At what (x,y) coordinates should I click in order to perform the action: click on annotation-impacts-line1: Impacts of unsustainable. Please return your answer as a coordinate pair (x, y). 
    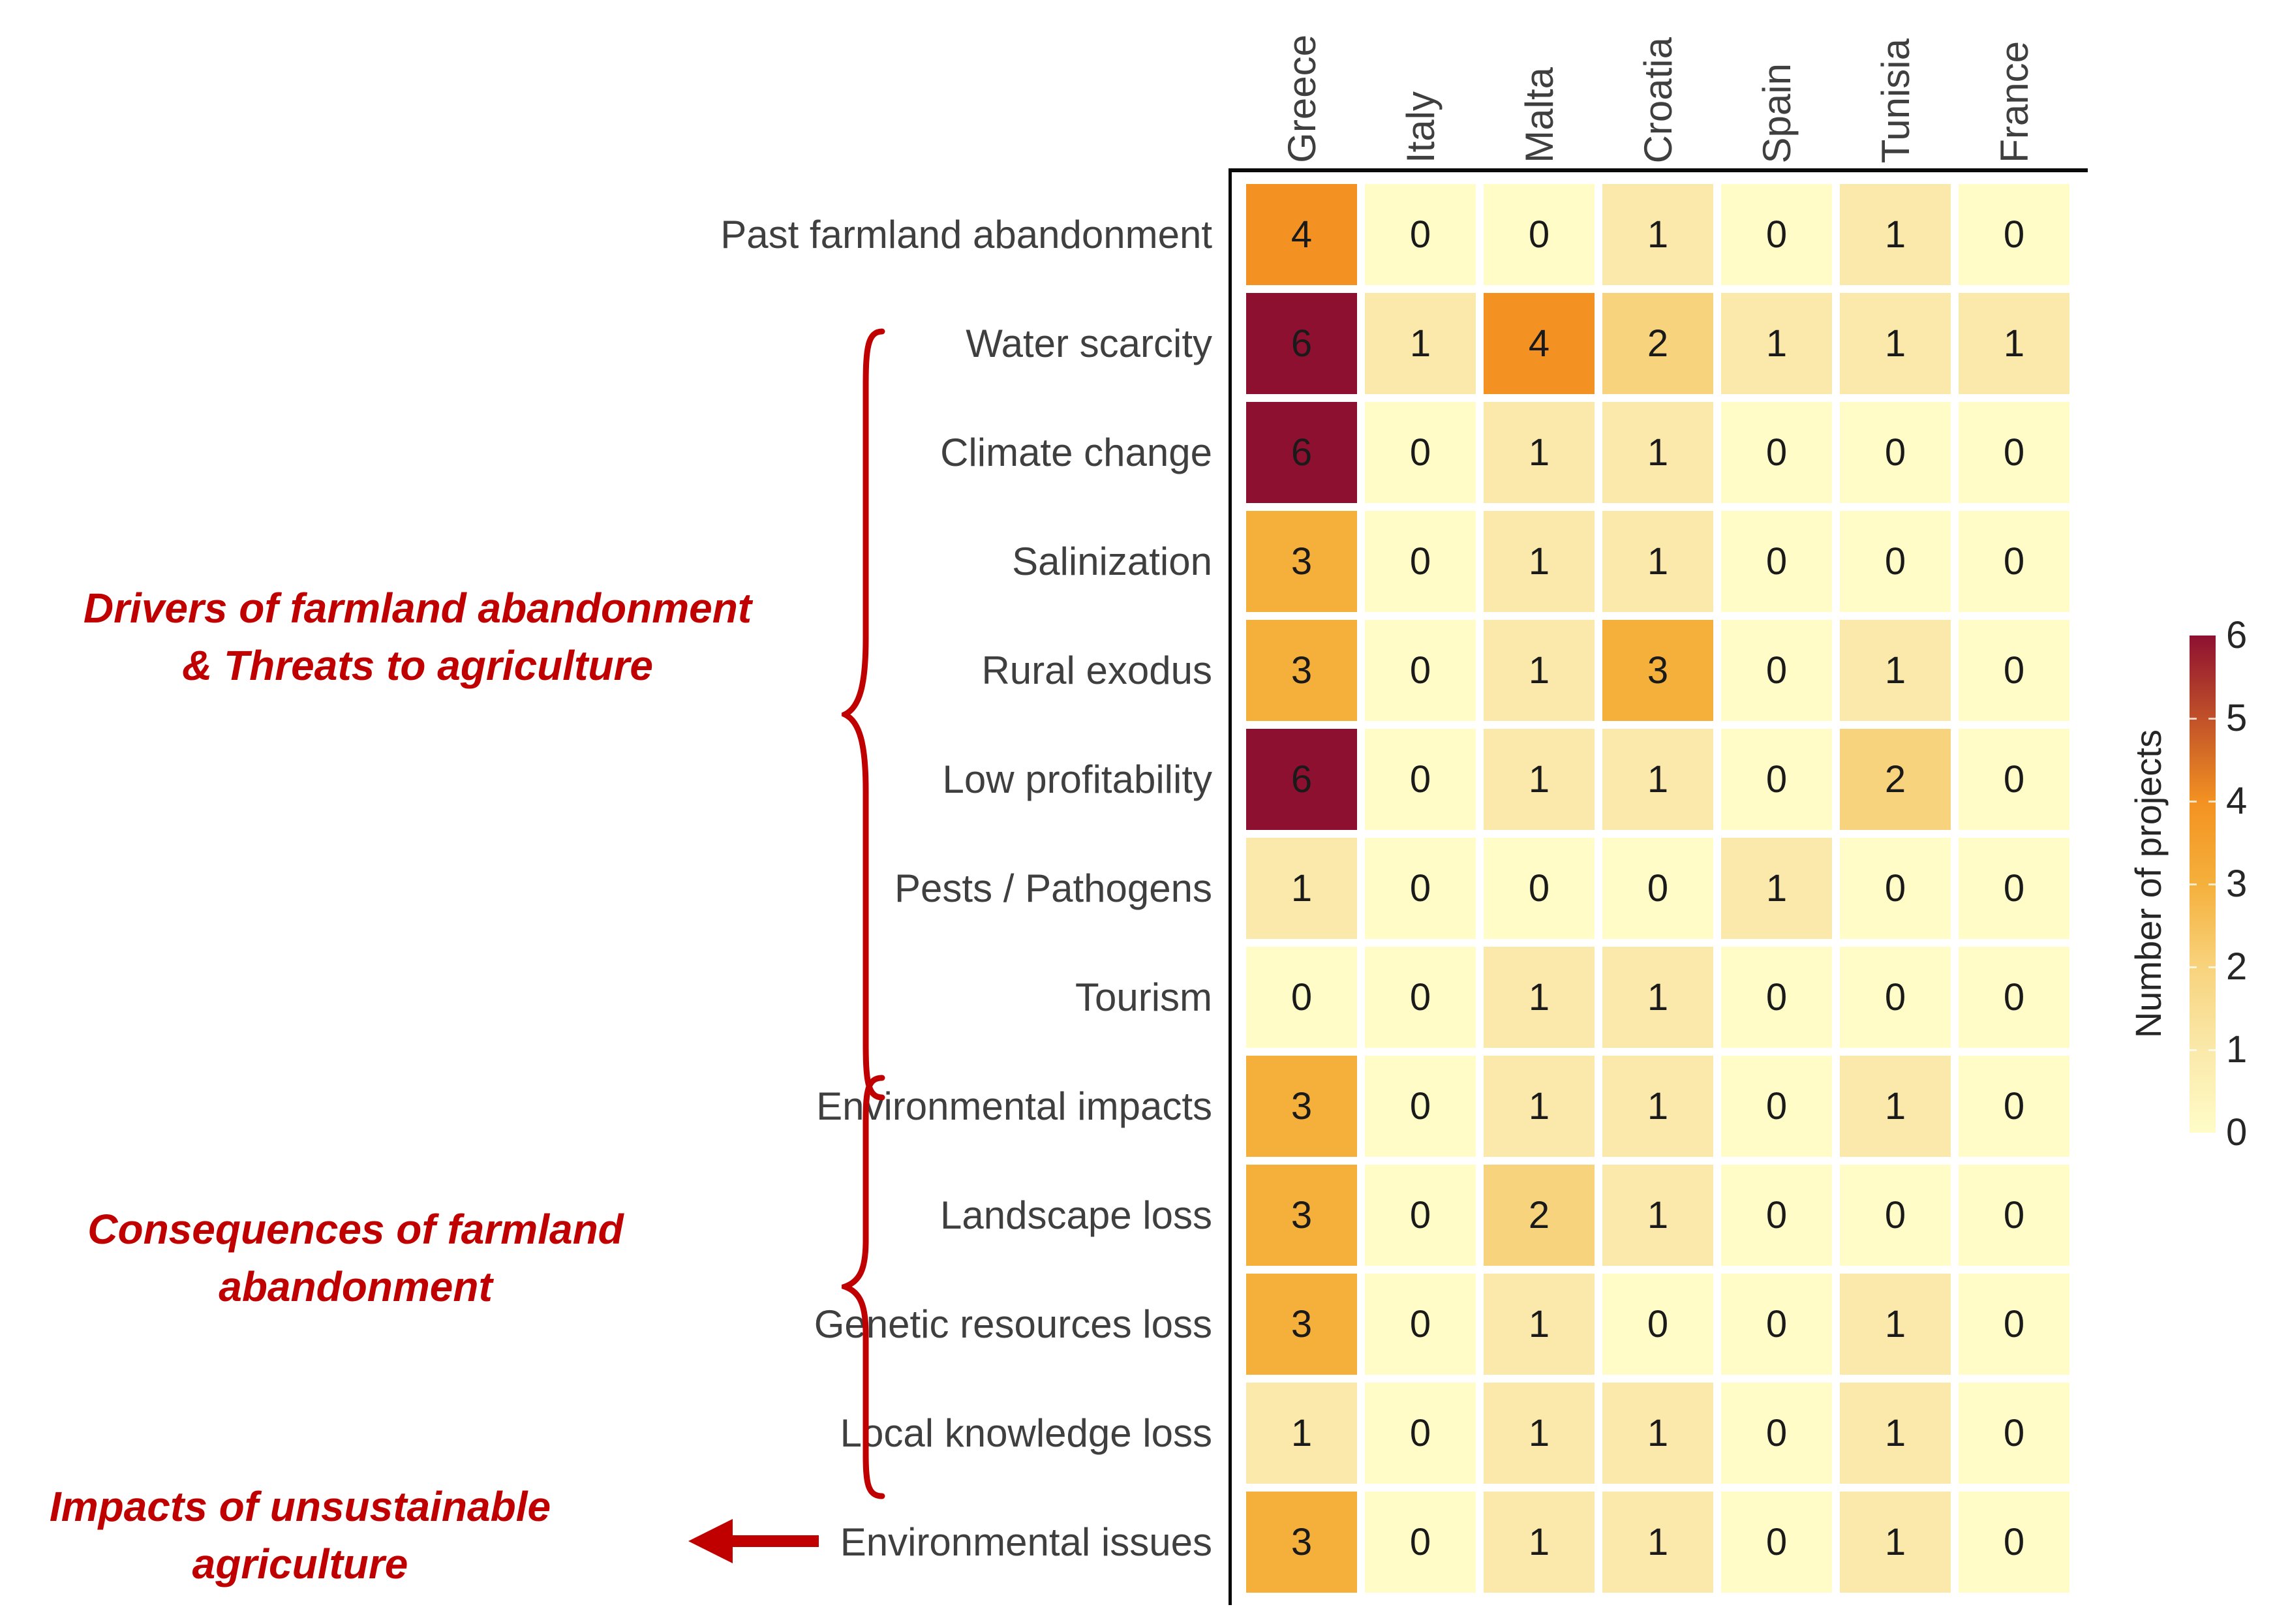
    Looking at the image, I should click on (300, 1506).